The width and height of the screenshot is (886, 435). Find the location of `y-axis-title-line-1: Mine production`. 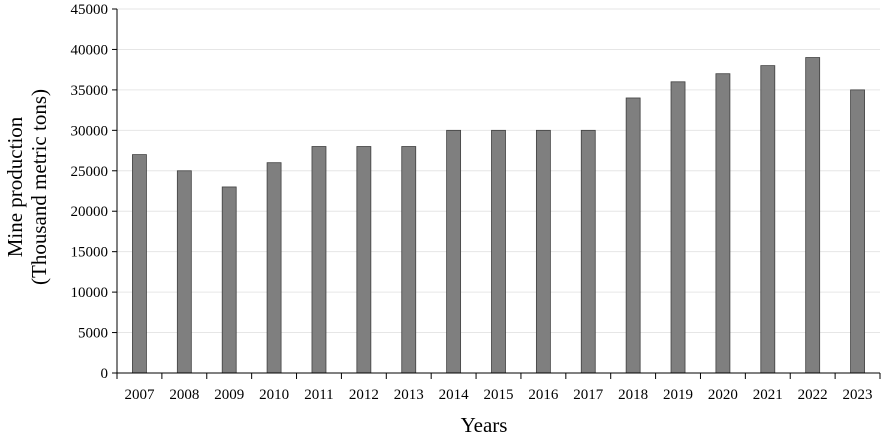

y-axis-title-line-1: Mine production is located at coordinates (15, 186).